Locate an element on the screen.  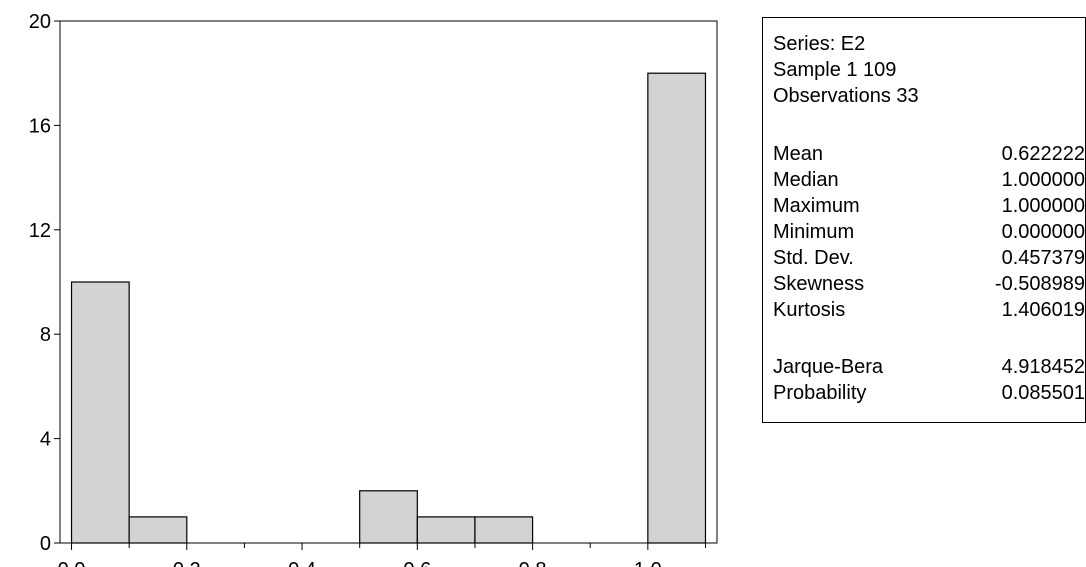
y-tick-label: 8 is located at coordinates (45, 335).